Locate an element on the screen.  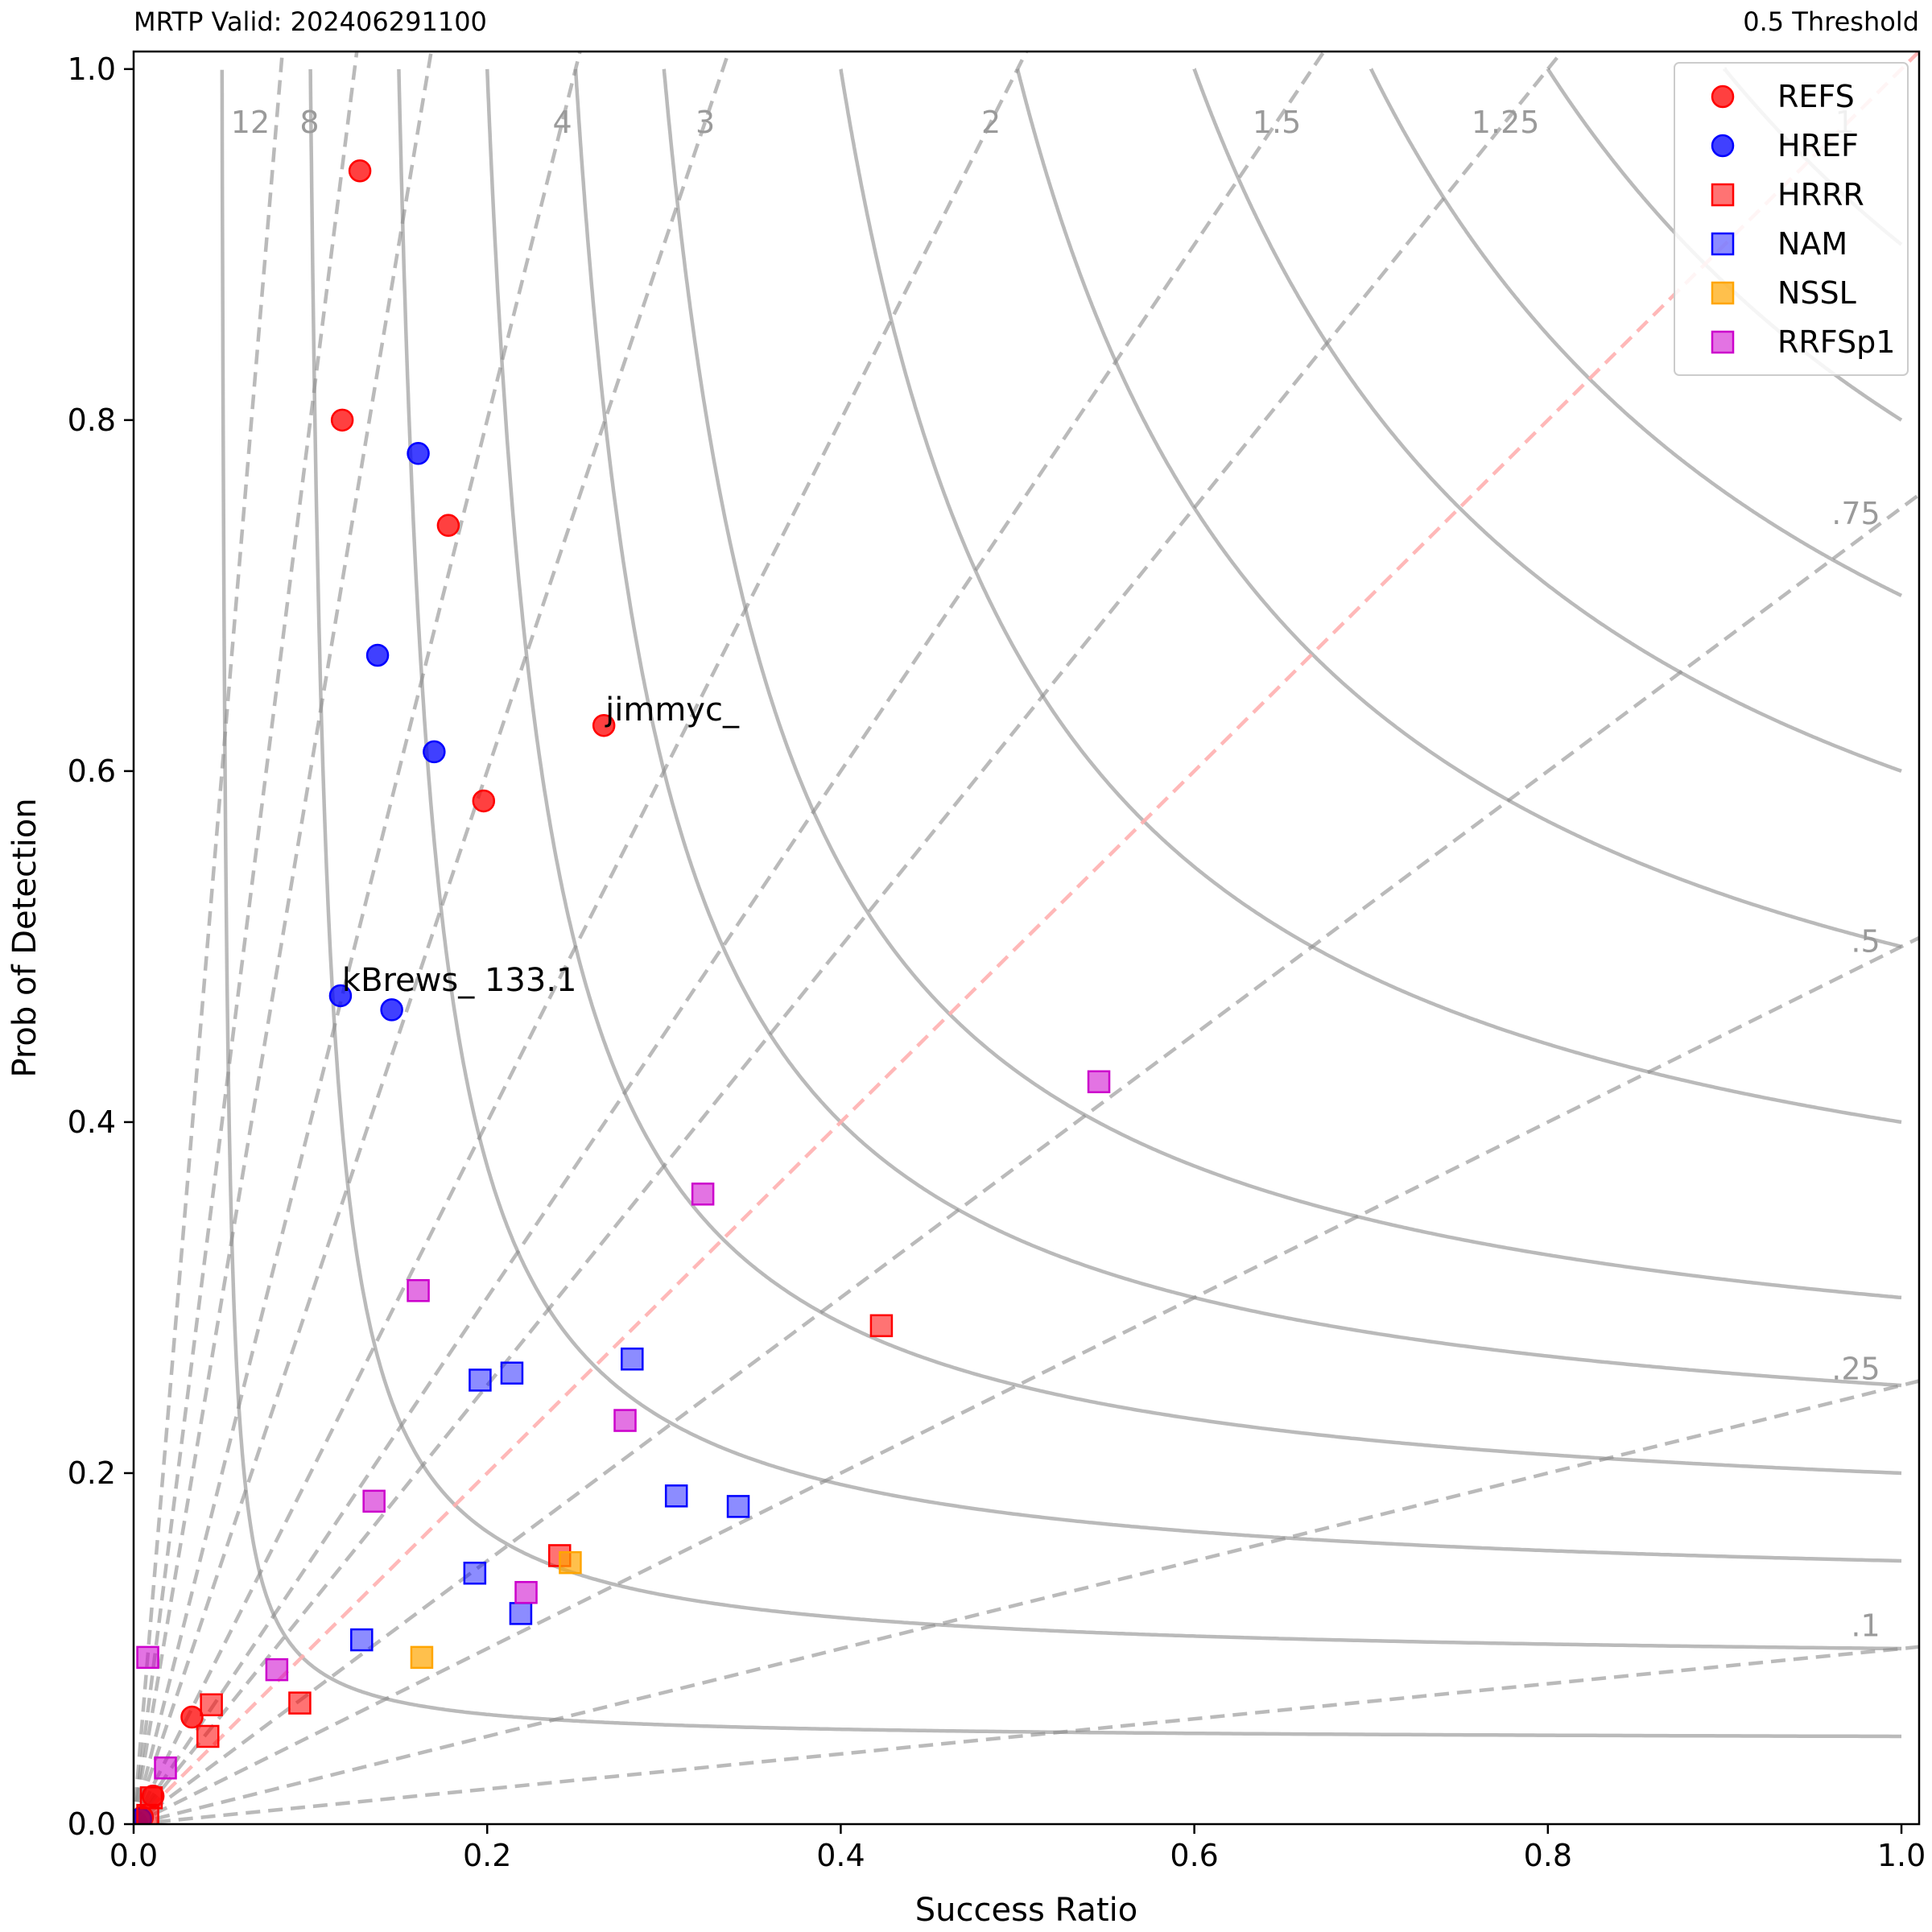
y-axis-label: Prob of Detection is located at coordinates (24, 937).